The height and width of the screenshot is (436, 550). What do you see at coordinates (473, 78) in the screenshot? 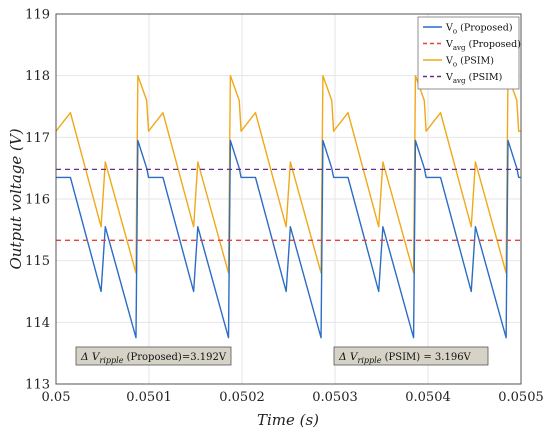
I see `legend-label: Vavg (PSIM)` at bounding box center [473, 78].